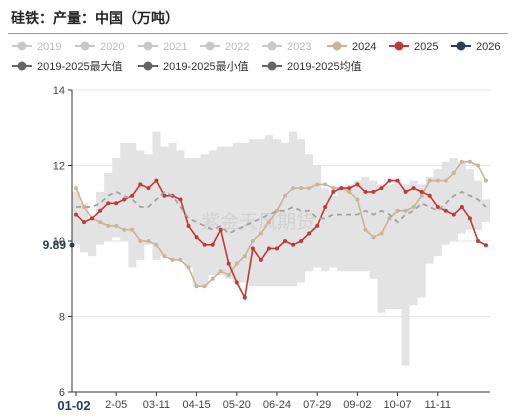  Describe the element at coordinates (281, 212) in the screenshot. I see `series-2019-2025均值` at that location.